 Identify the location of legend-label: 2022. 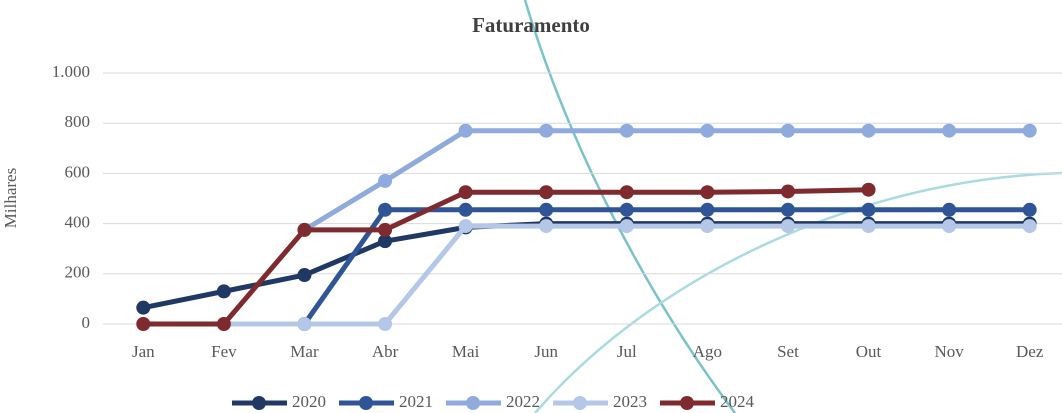
(523, 401).